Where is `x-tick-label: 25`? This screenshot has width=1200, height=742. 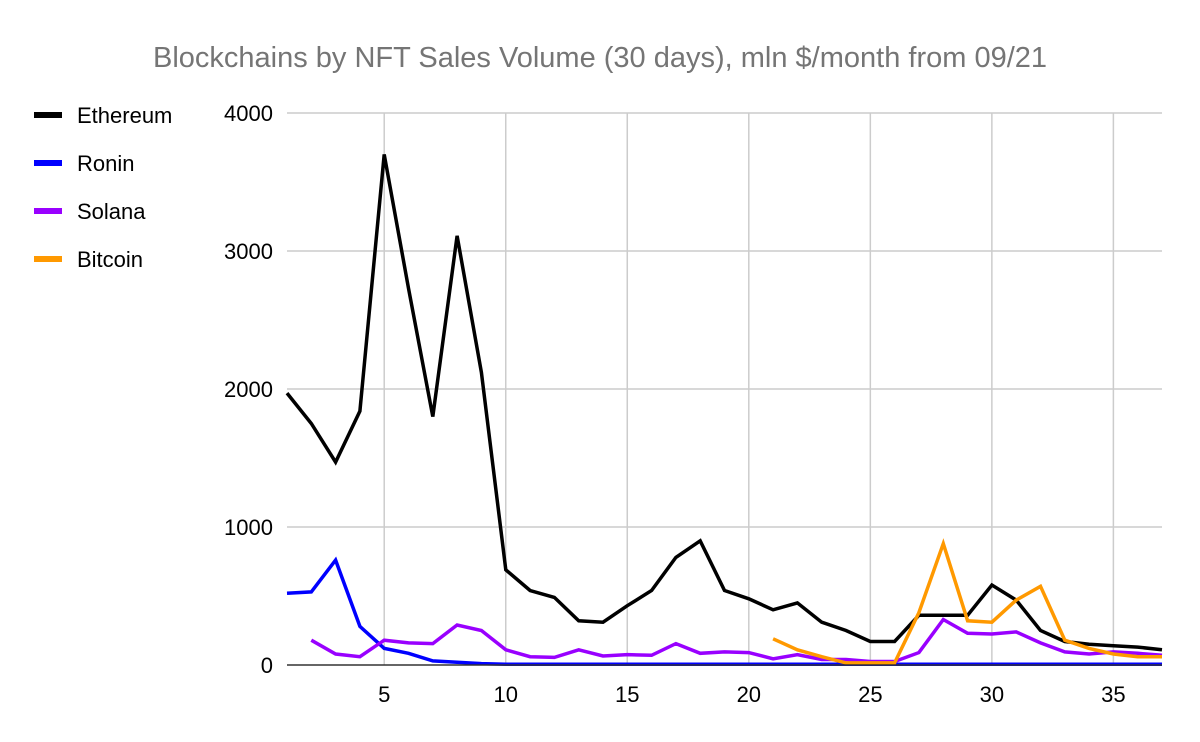
x-tick-label: 25 is located at coordinates (870, 694).